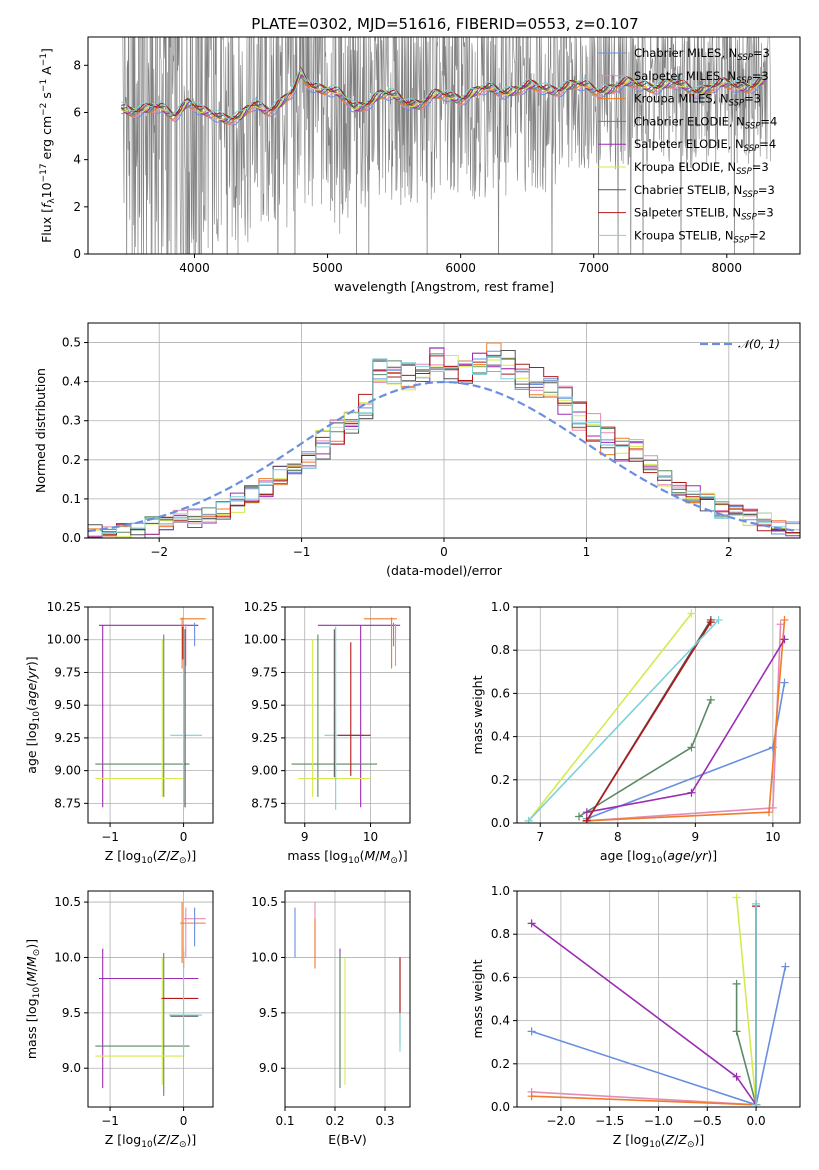 The width and height of the screenshot is (819, 1170). What do you see at coordinates (77, 207) in the screenshot?
I see `y-tick-label: 2` at bounding box center [77, 207].